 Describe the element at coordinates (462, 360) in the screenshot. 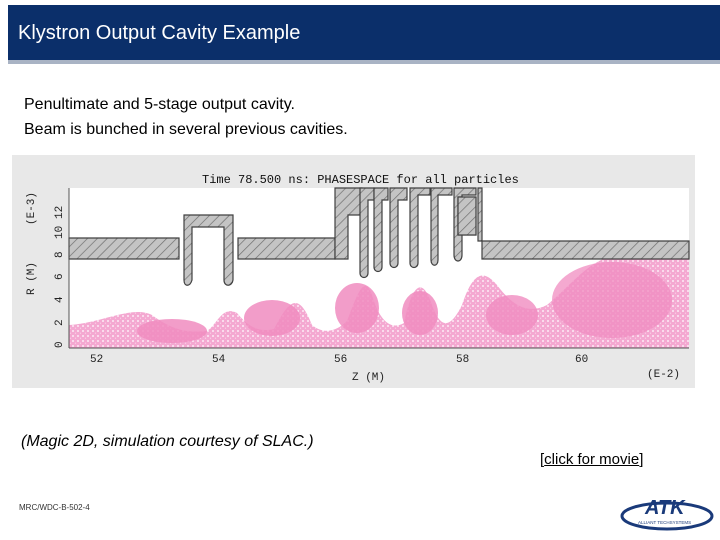

I see `x-tick: 58` at that location.